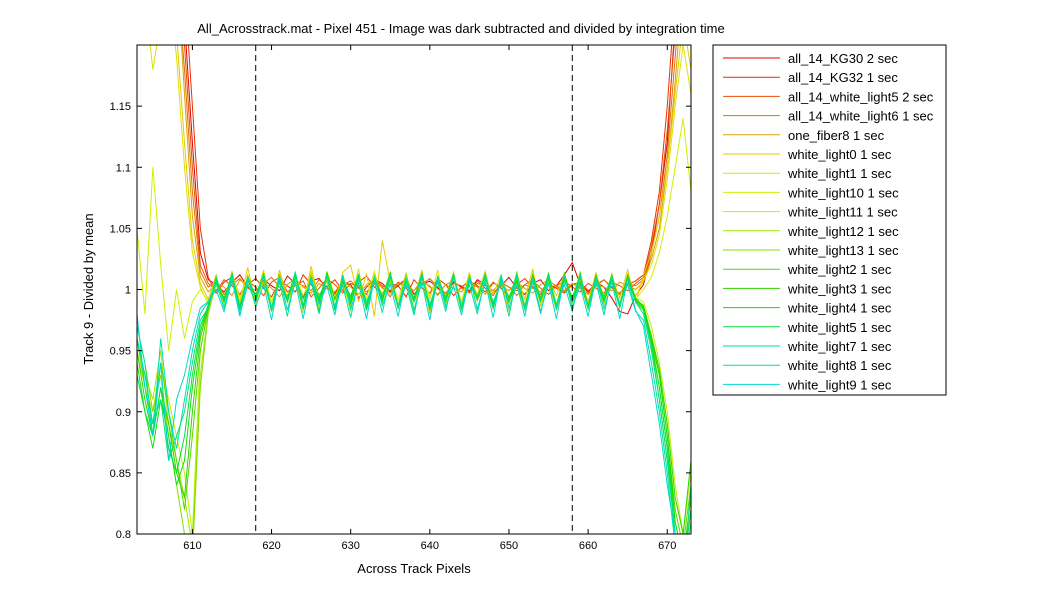  Describe the element at coordinates (839, 308) in the screenshot. I see `legend-label: white_light4 1 sec` at that location.